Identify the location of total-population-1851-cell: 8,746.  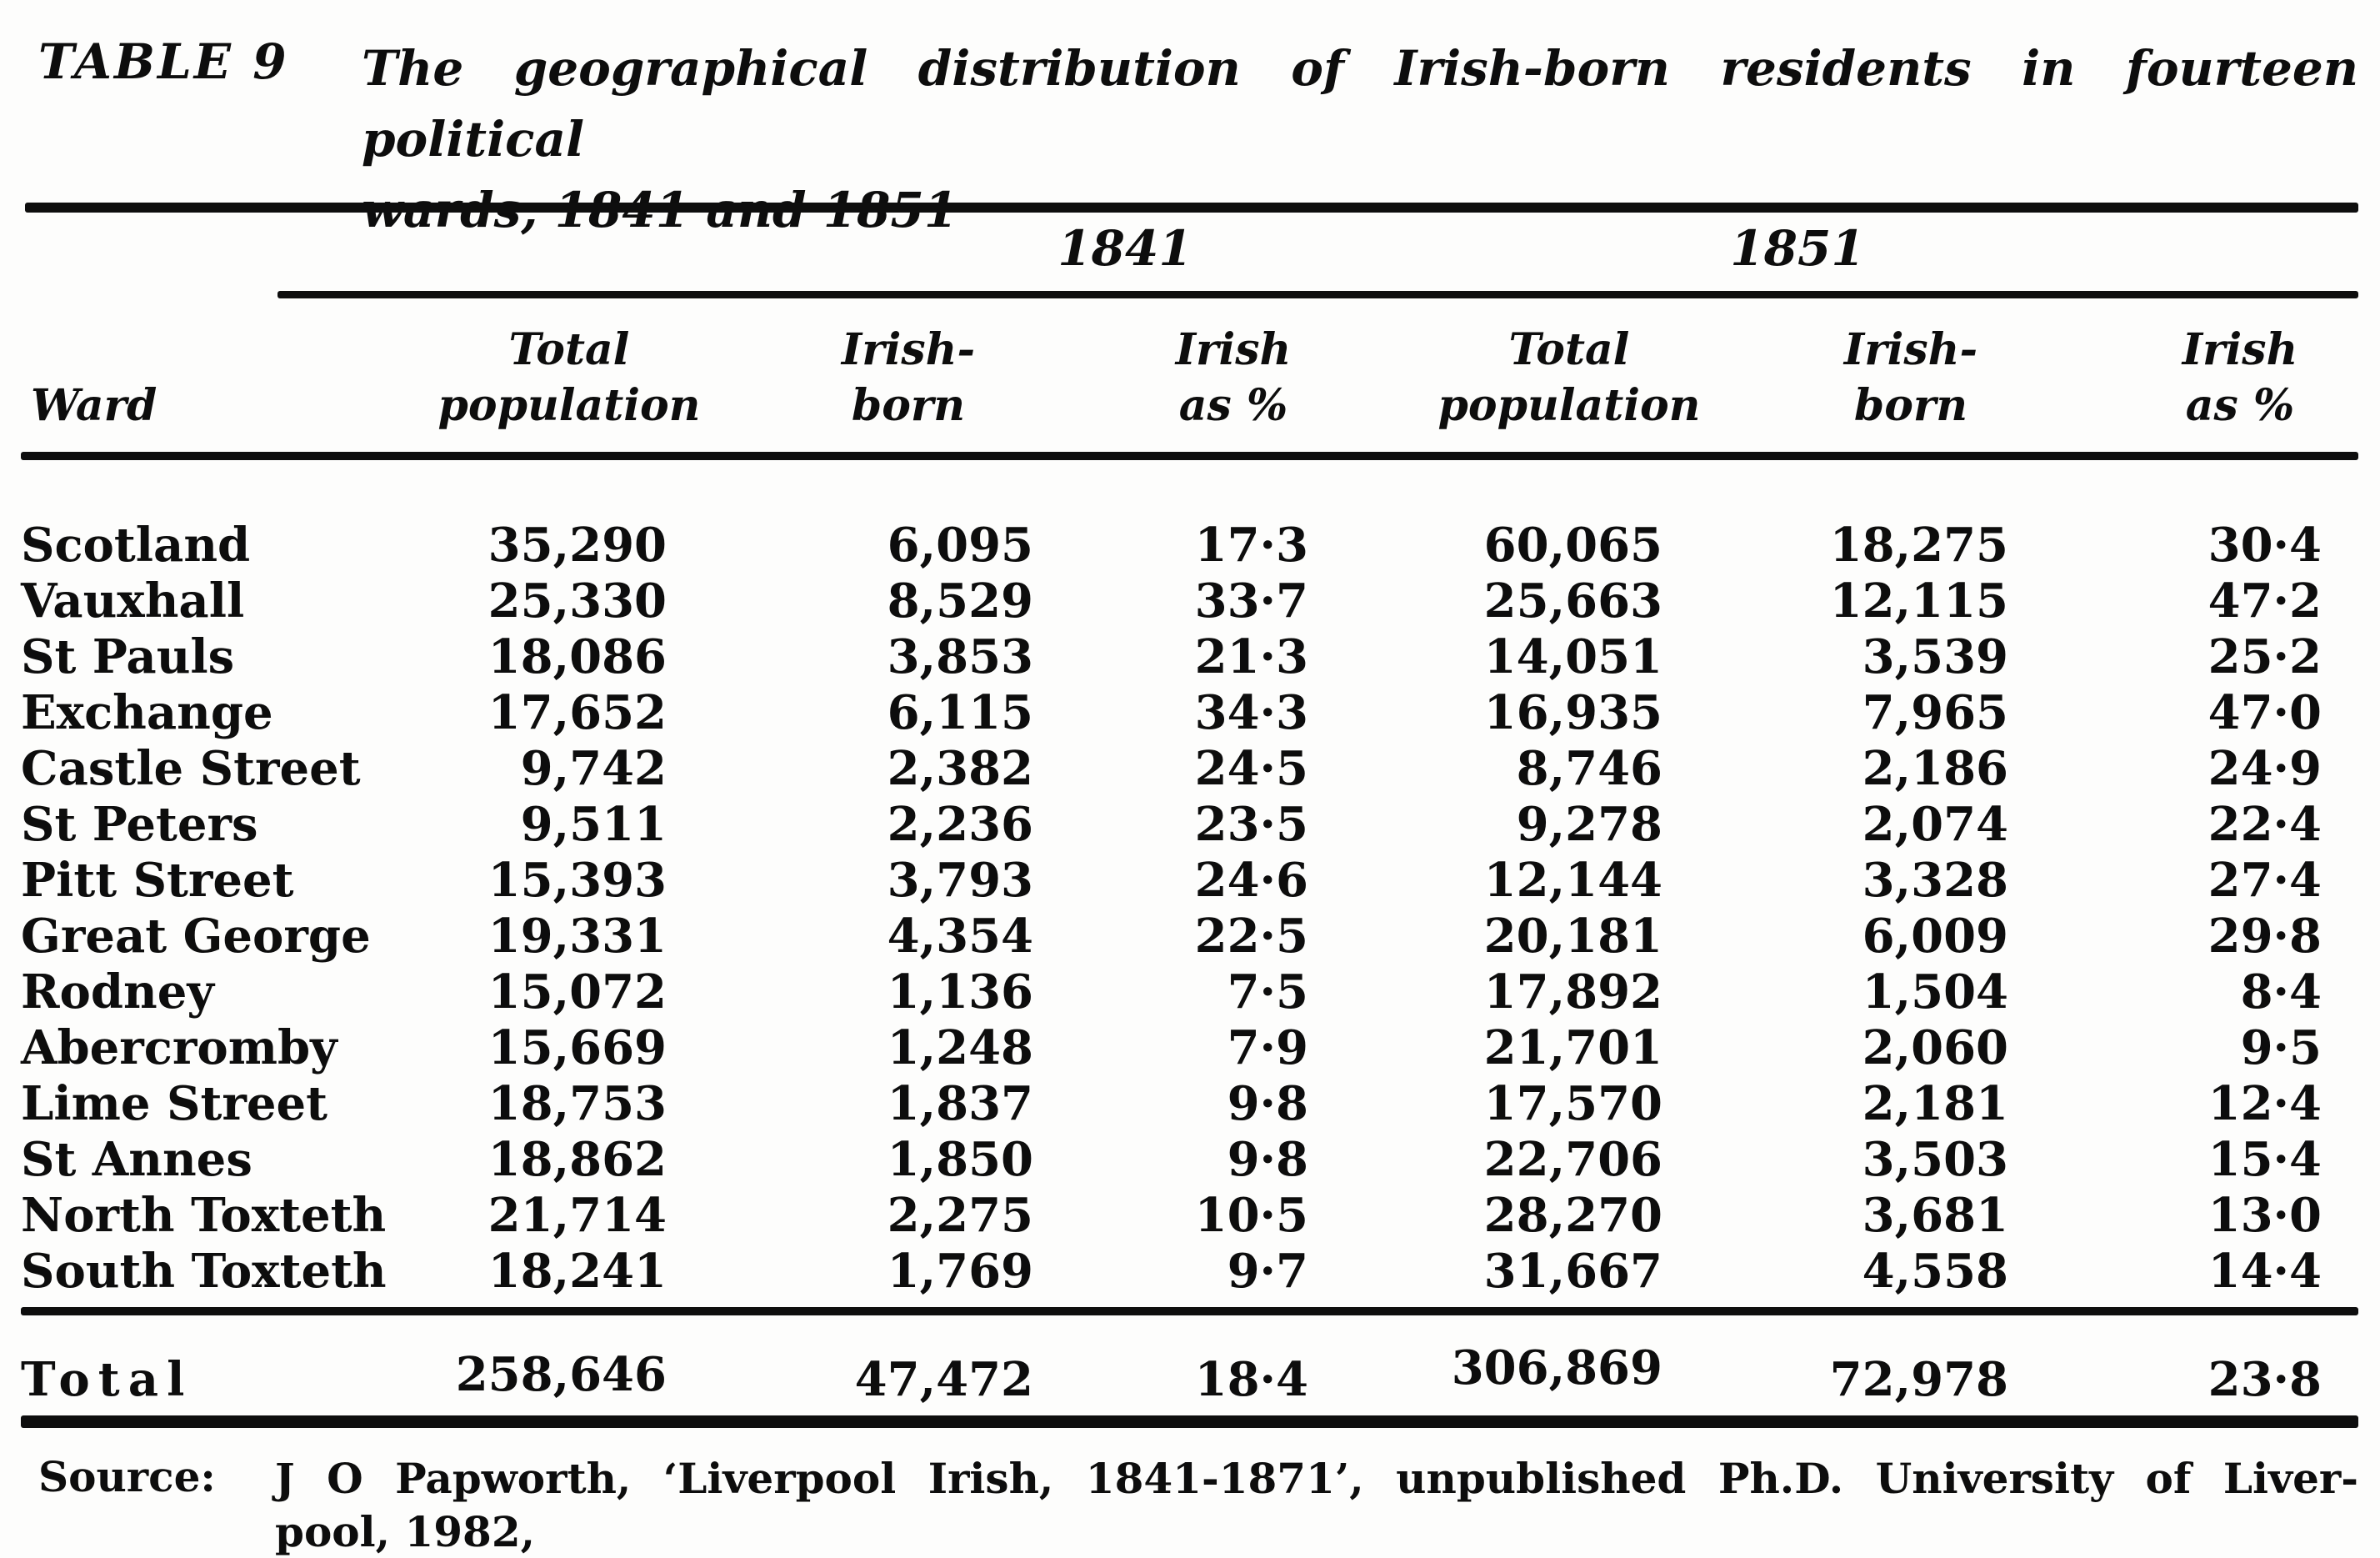
(1589, 768).